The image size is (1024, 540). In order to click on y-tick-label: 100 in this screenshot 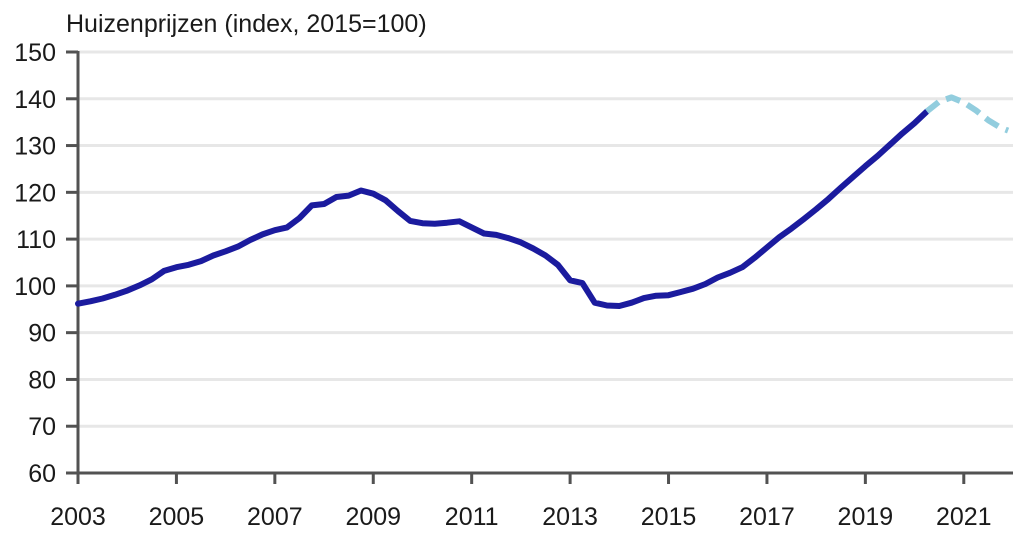, I will do `click(35, 287)`.